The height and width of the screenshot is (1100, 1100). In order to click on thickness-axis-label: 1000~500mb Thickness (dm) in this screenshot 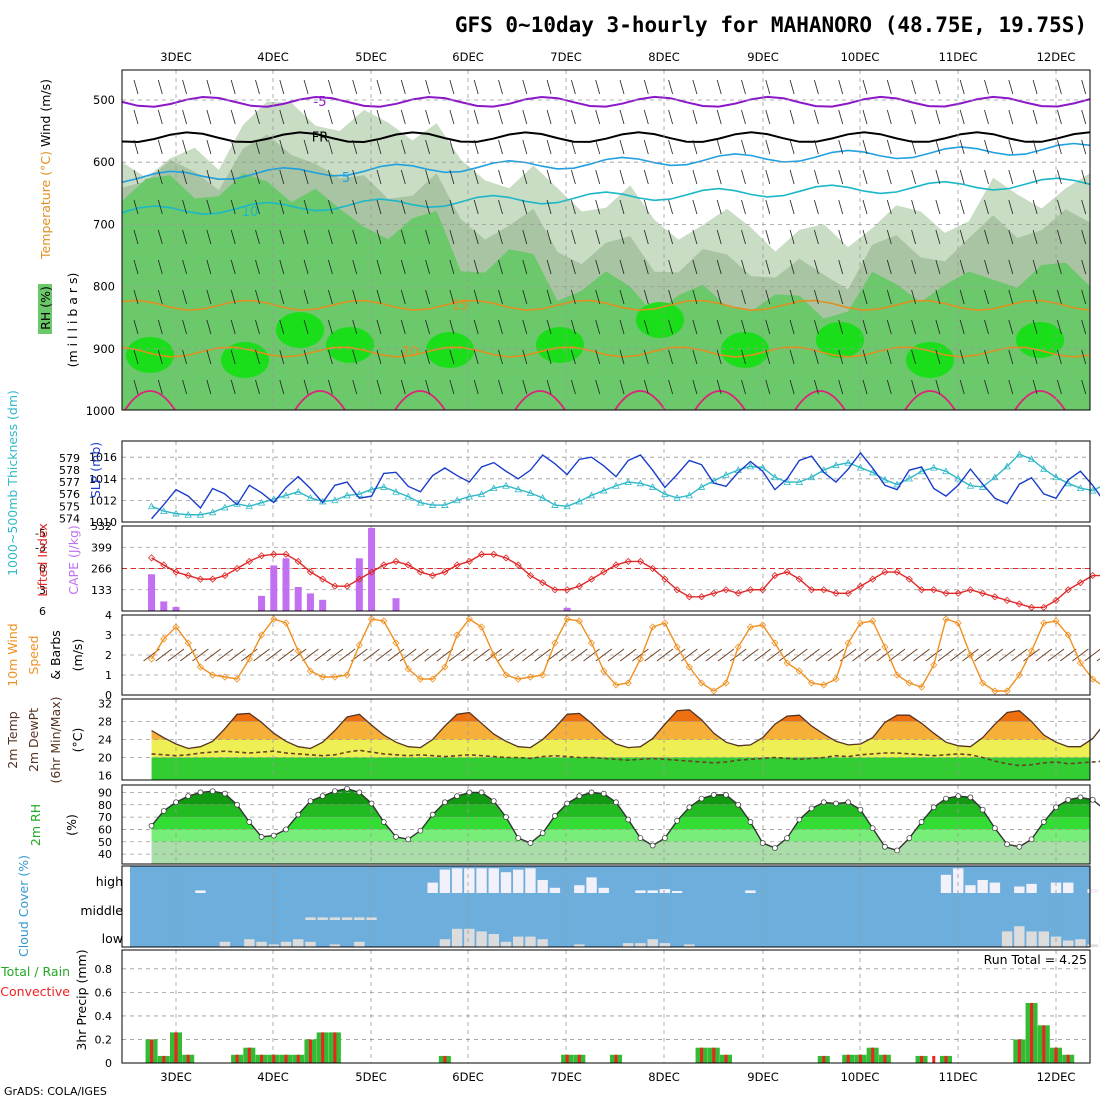, I will do `click(12, 483)`.